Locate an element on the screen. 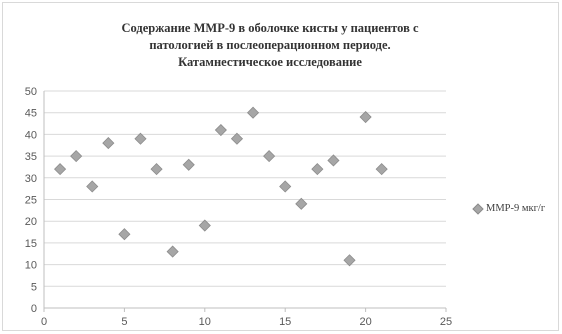 The image size is (562, 334). chart-title-line-3: Катамнестическое исследование is located at coordinates (270, 62).